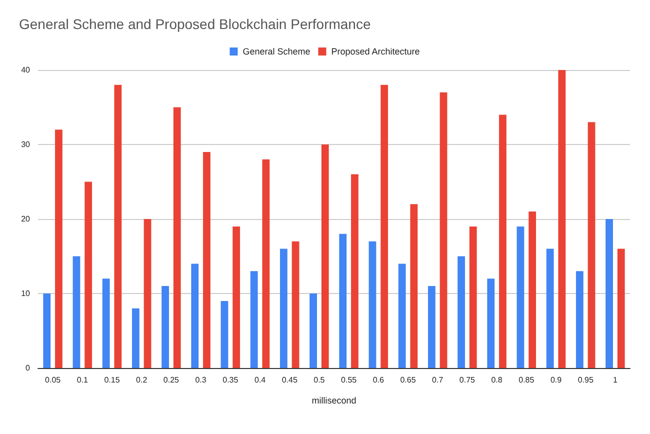  What do you see at coordinates (53, 380) in the screenshot?
I see `x-tick-label: 0.05` at bounding box center [53, 380].